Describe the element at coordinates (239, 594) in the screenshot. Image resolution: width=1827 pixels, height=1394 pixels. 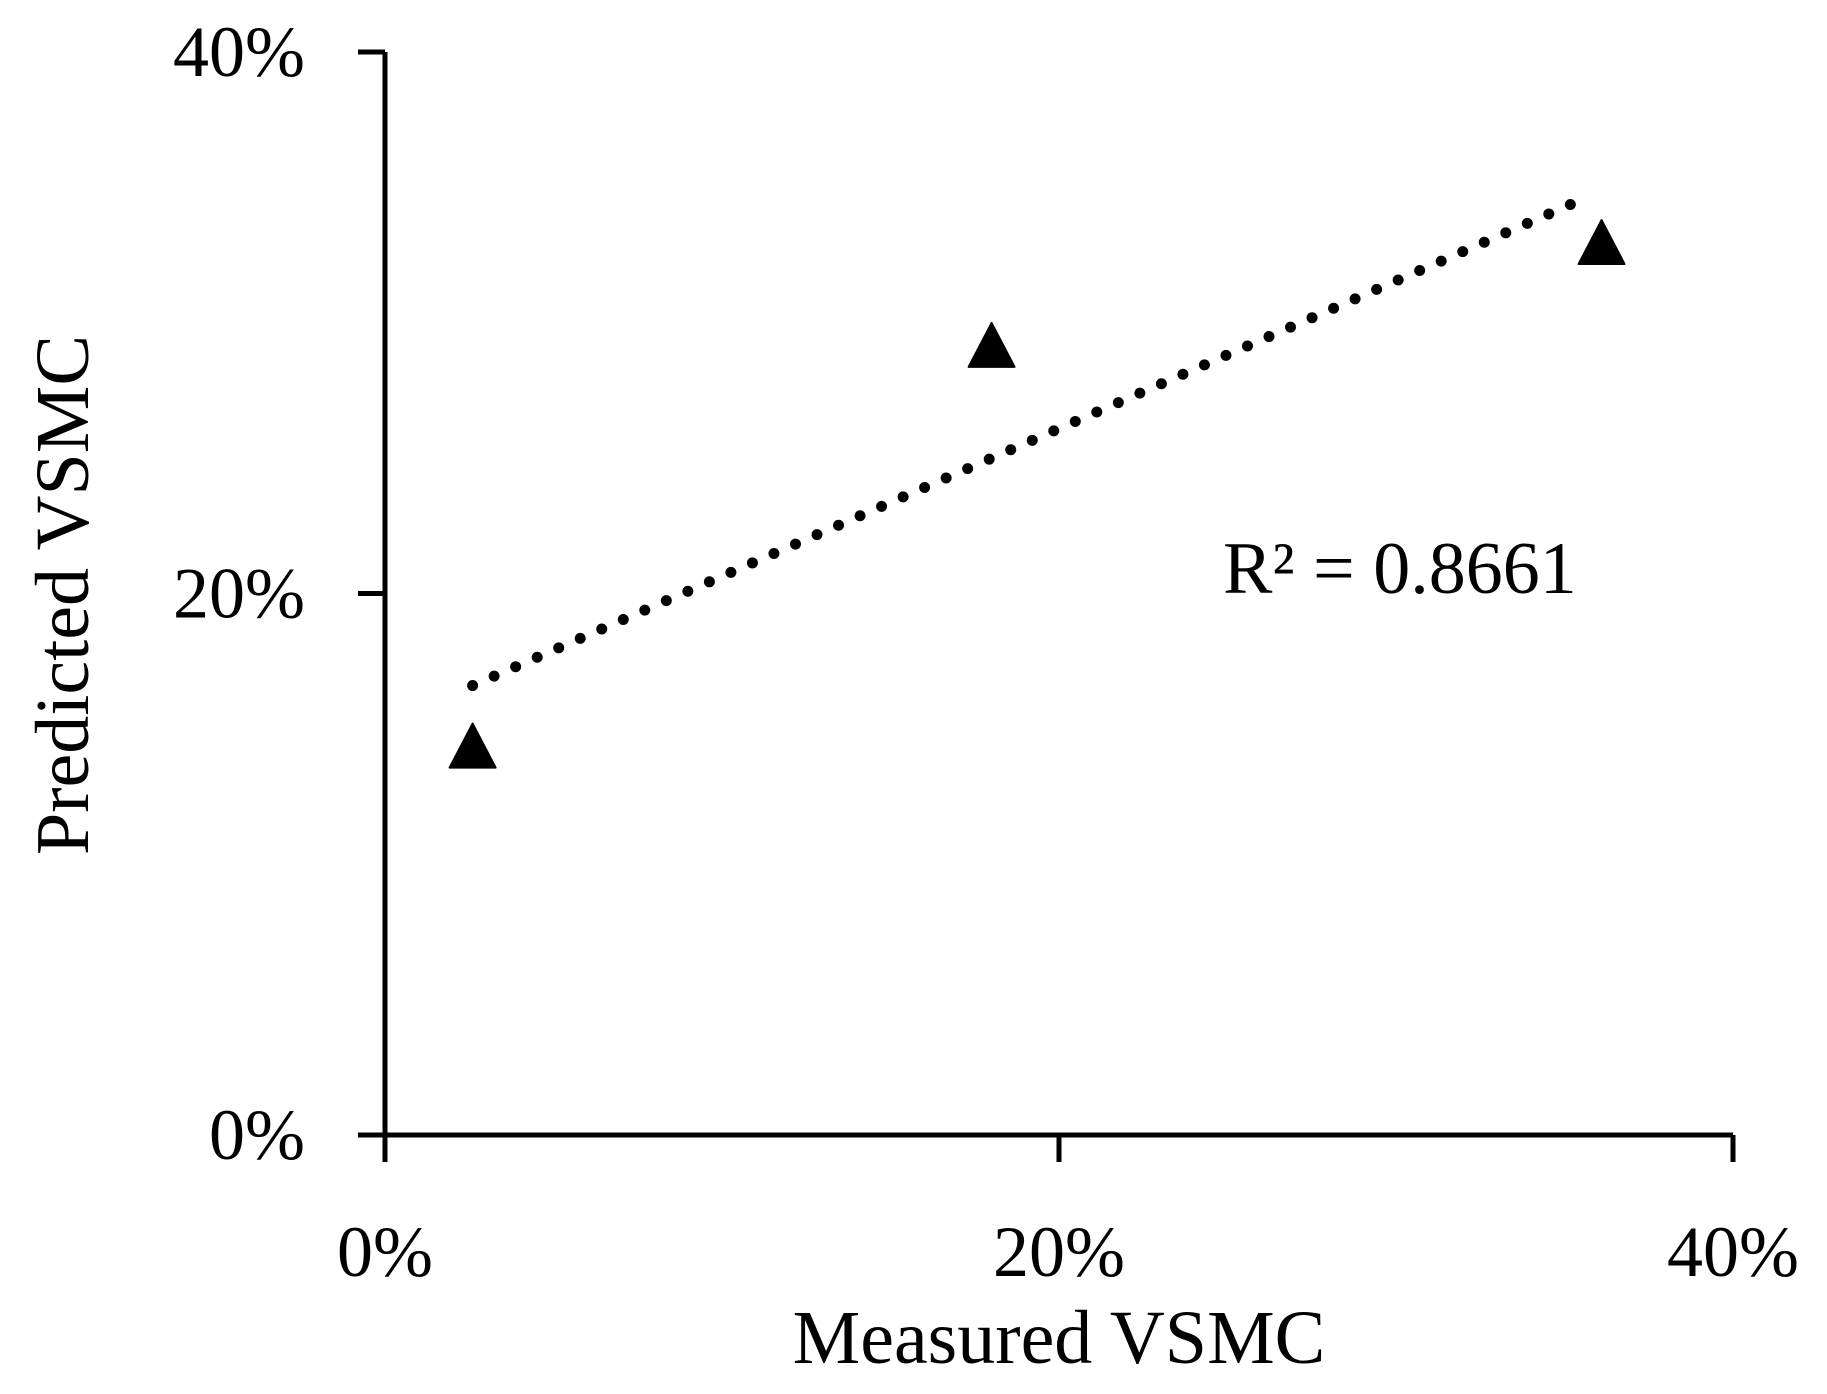
I see `y-tick-label-1: 20%` at that location.